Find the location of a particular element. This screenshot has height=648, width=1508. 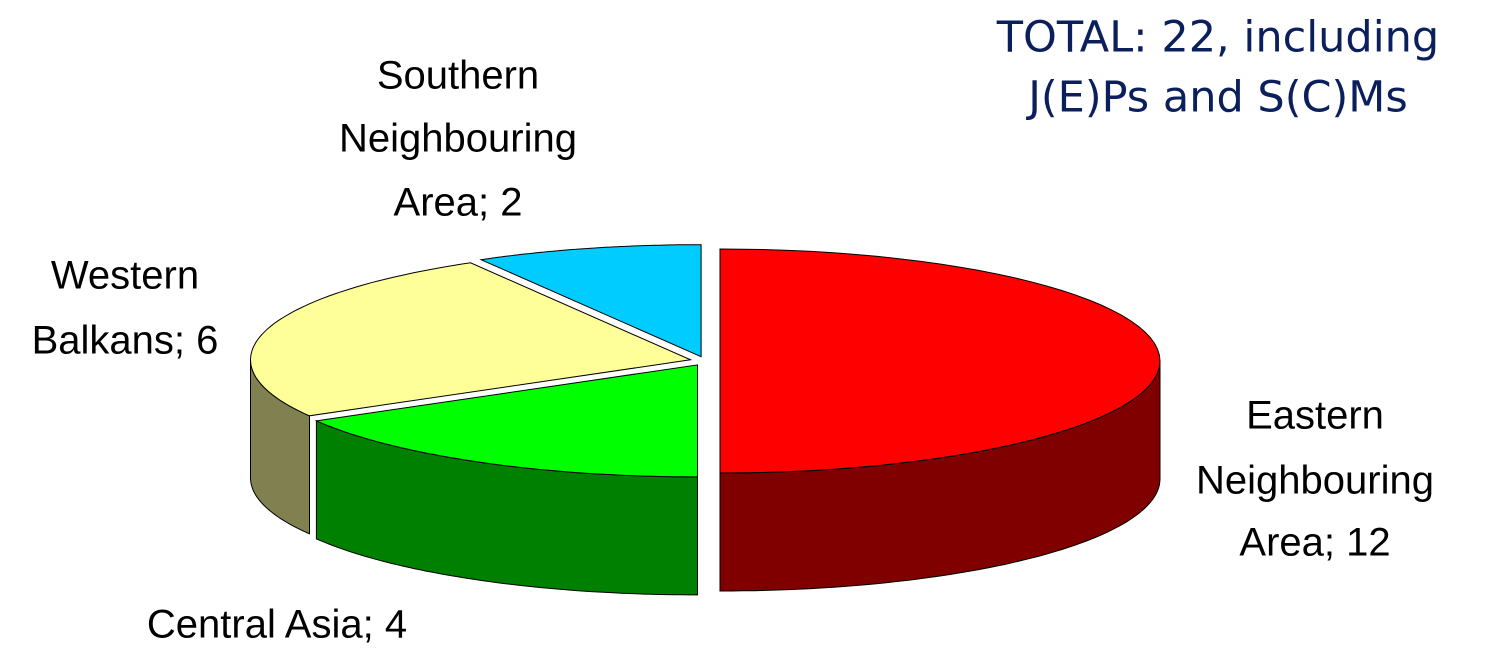

data-label: Balkans; 6 is located at coordinates (125, 341).